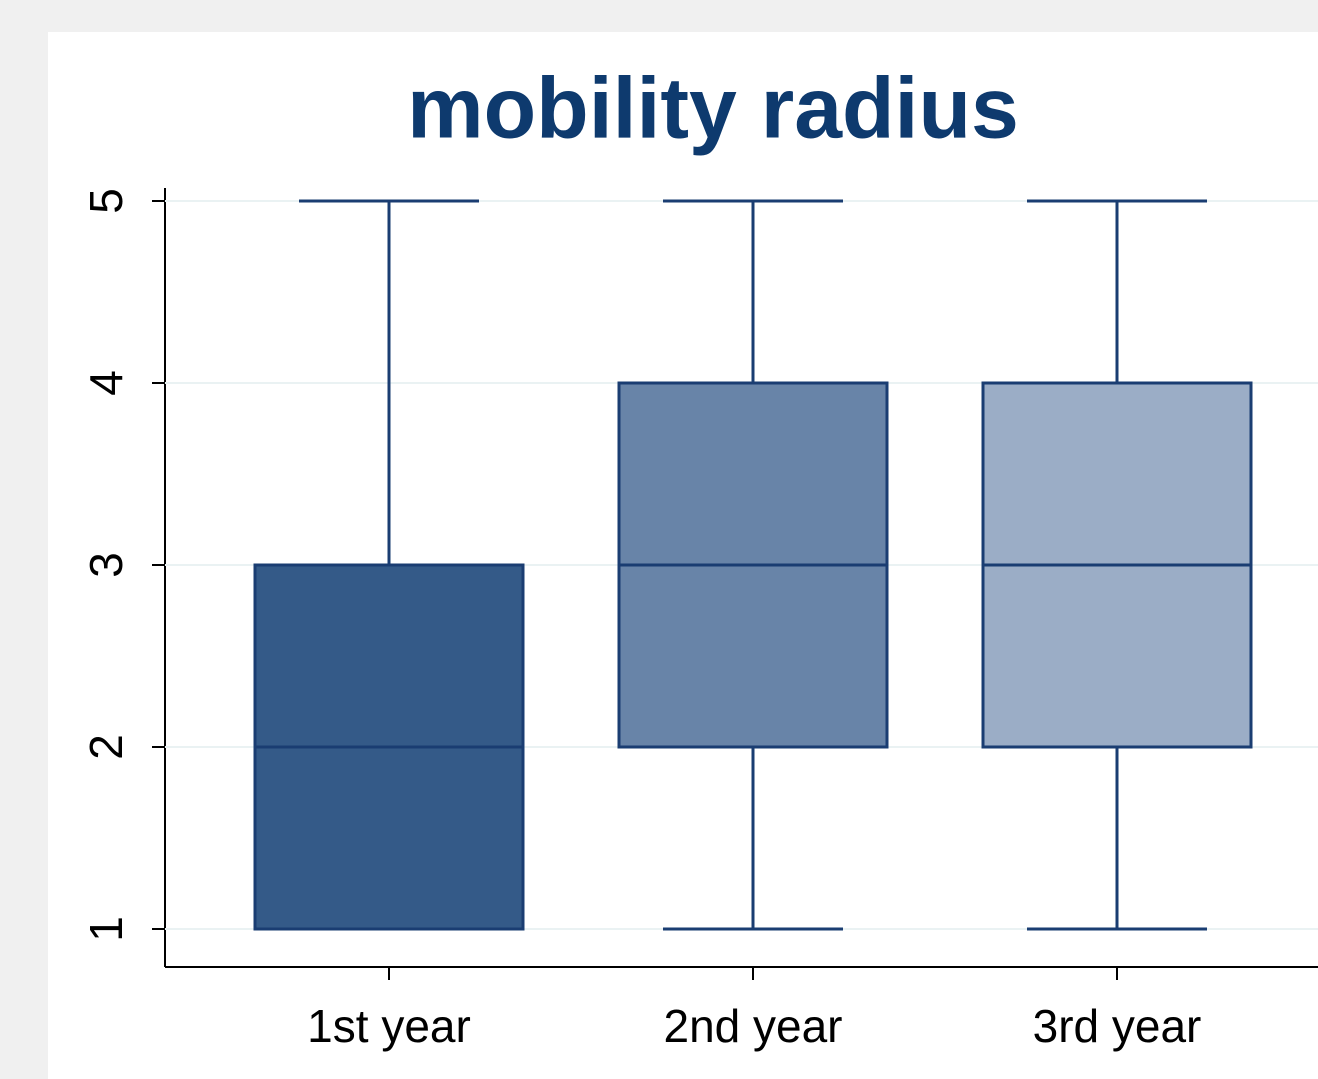 This screenshot has height=1079, width=1318. What do you see at coordinates (713, 109) in the screenshot?
I see `chart-title: mobility radius` at bounding box center [713, 109].